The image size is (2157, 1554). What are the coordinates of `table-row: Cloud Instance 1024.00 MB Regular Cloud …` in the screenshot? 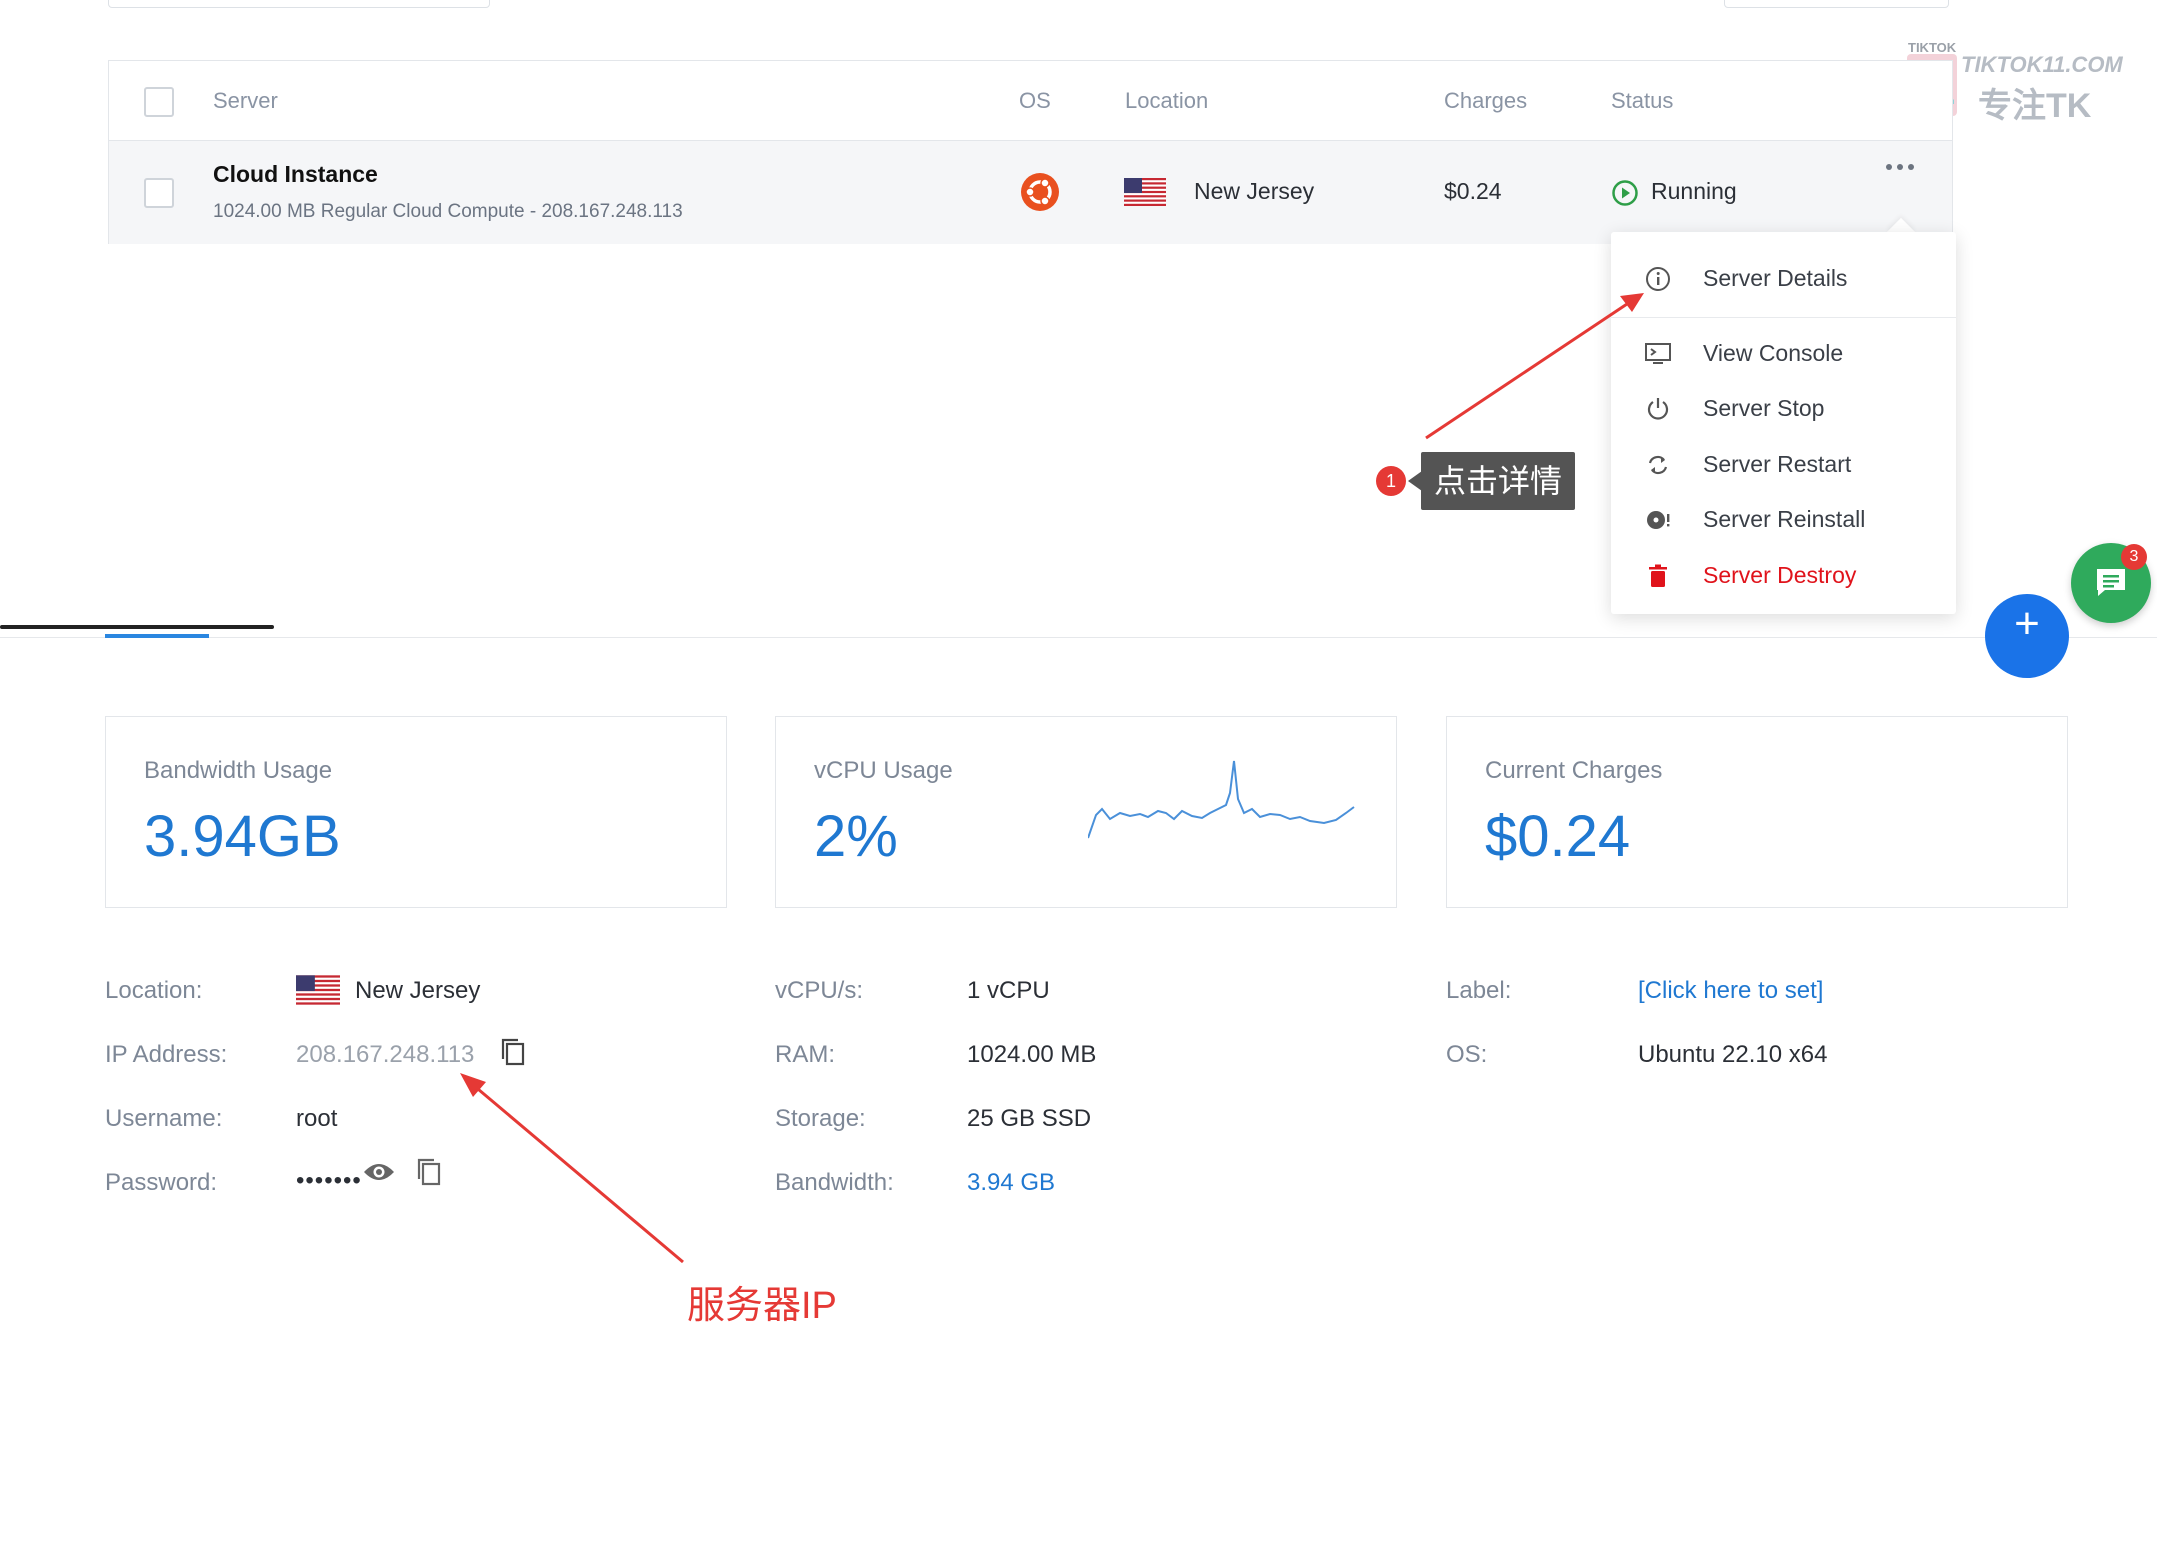 It's located at (1030, 192).